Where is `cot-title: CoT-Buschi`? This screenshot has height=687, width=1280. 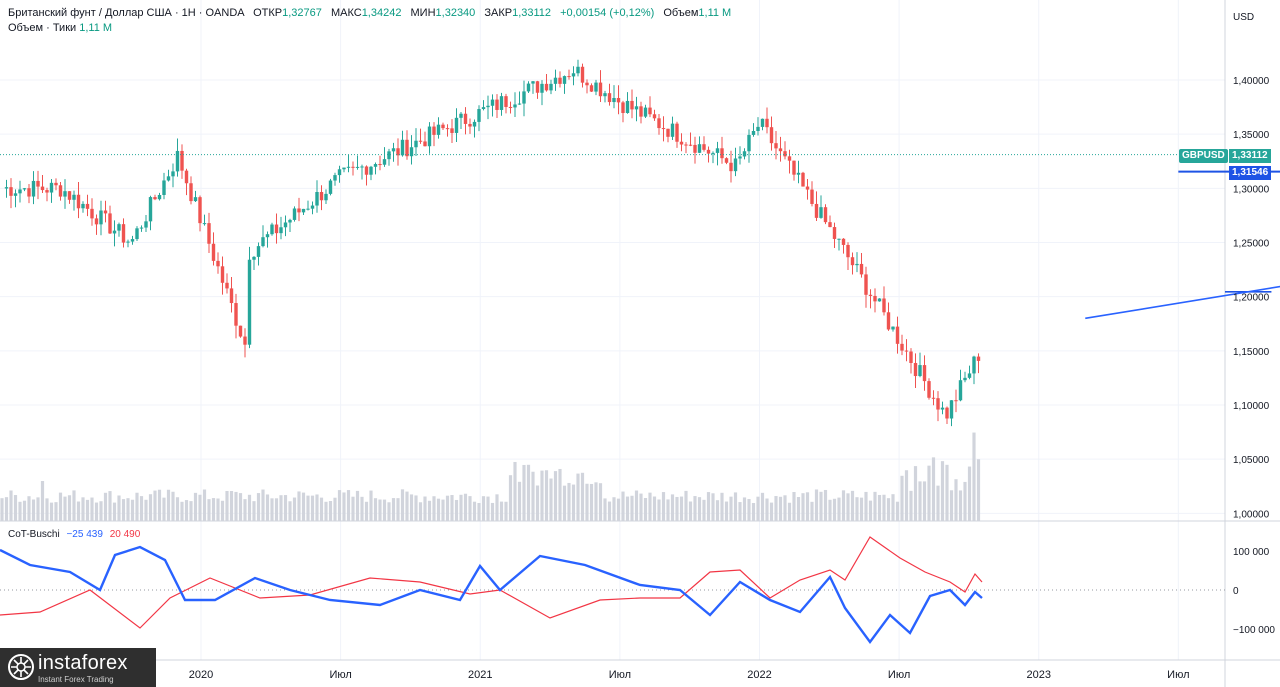 cot-title: CoT-Buschi is located at coordinates (34, 534).